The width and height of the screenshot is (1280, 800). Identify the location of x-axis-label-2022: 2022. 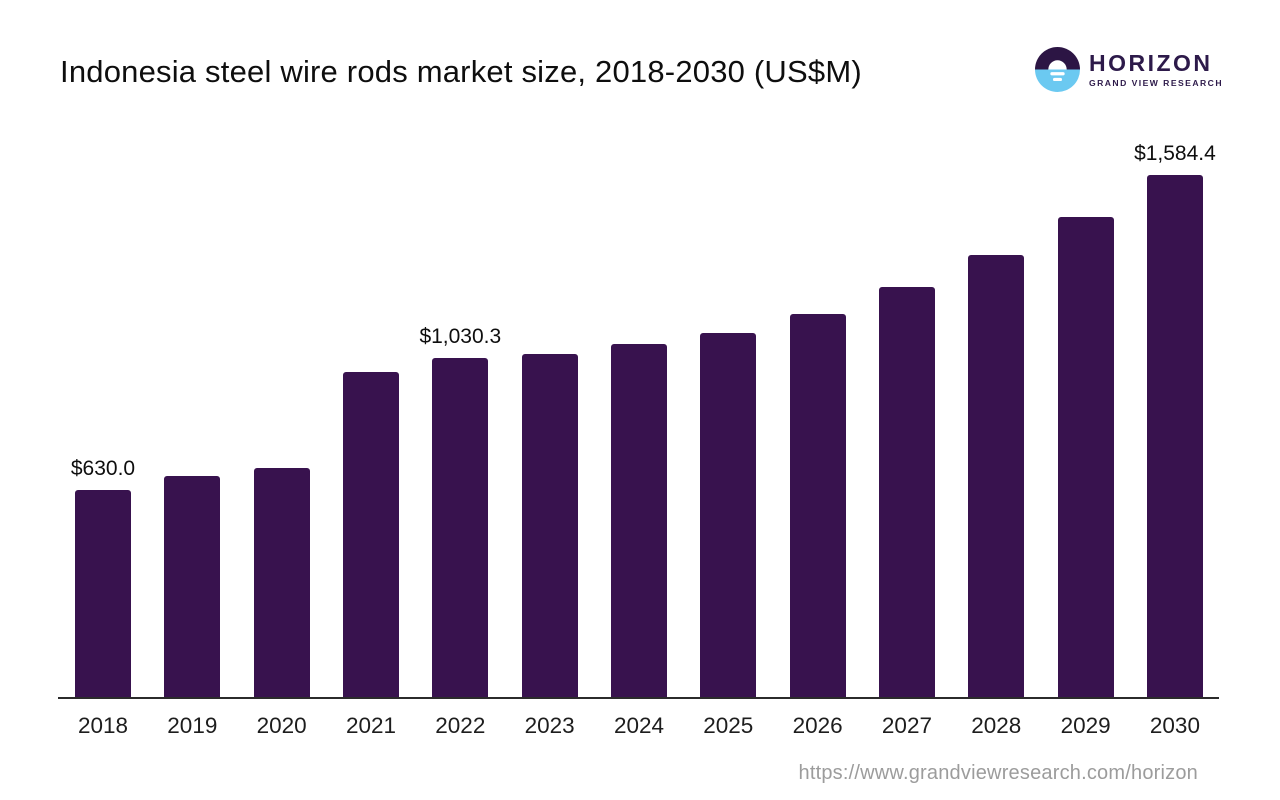
(460, 725).